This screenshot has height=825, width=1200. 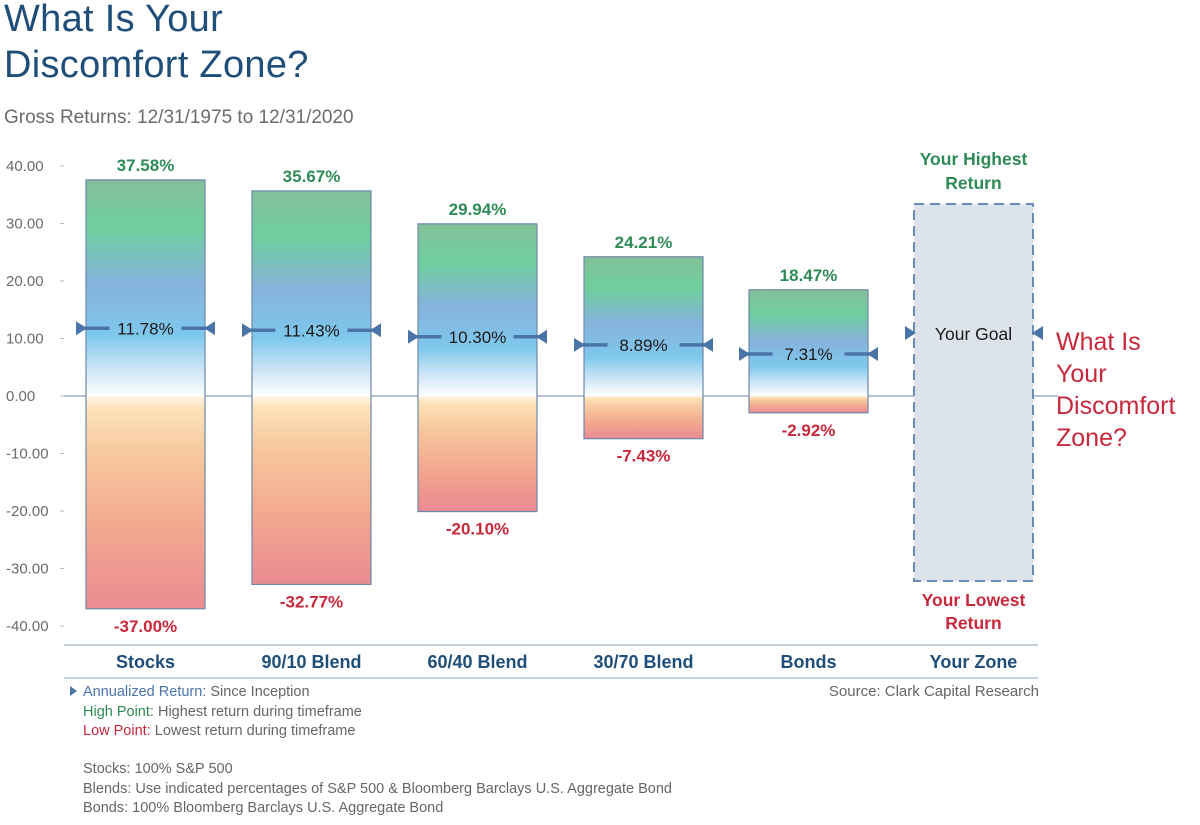 I want to click on annualized-value-label: 10.30%, so click(x=478, y=337).